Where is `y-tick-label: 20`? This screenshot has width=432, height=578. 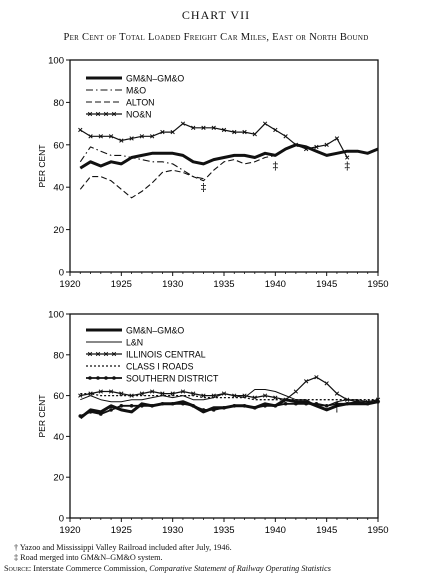
y-tick-label: 20 is located at coordinates (58, 230).